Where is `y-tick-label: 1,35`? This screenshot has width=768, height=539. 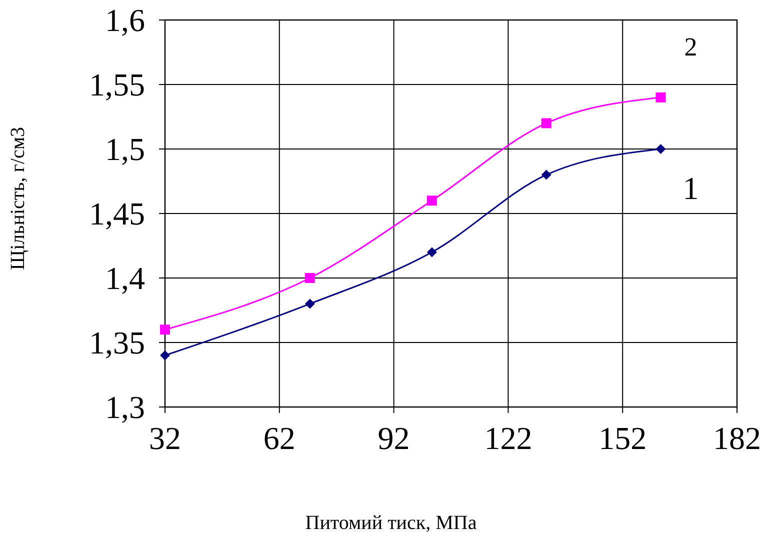 y-tick-label: 1,35 is located at coordinates (117, 342).